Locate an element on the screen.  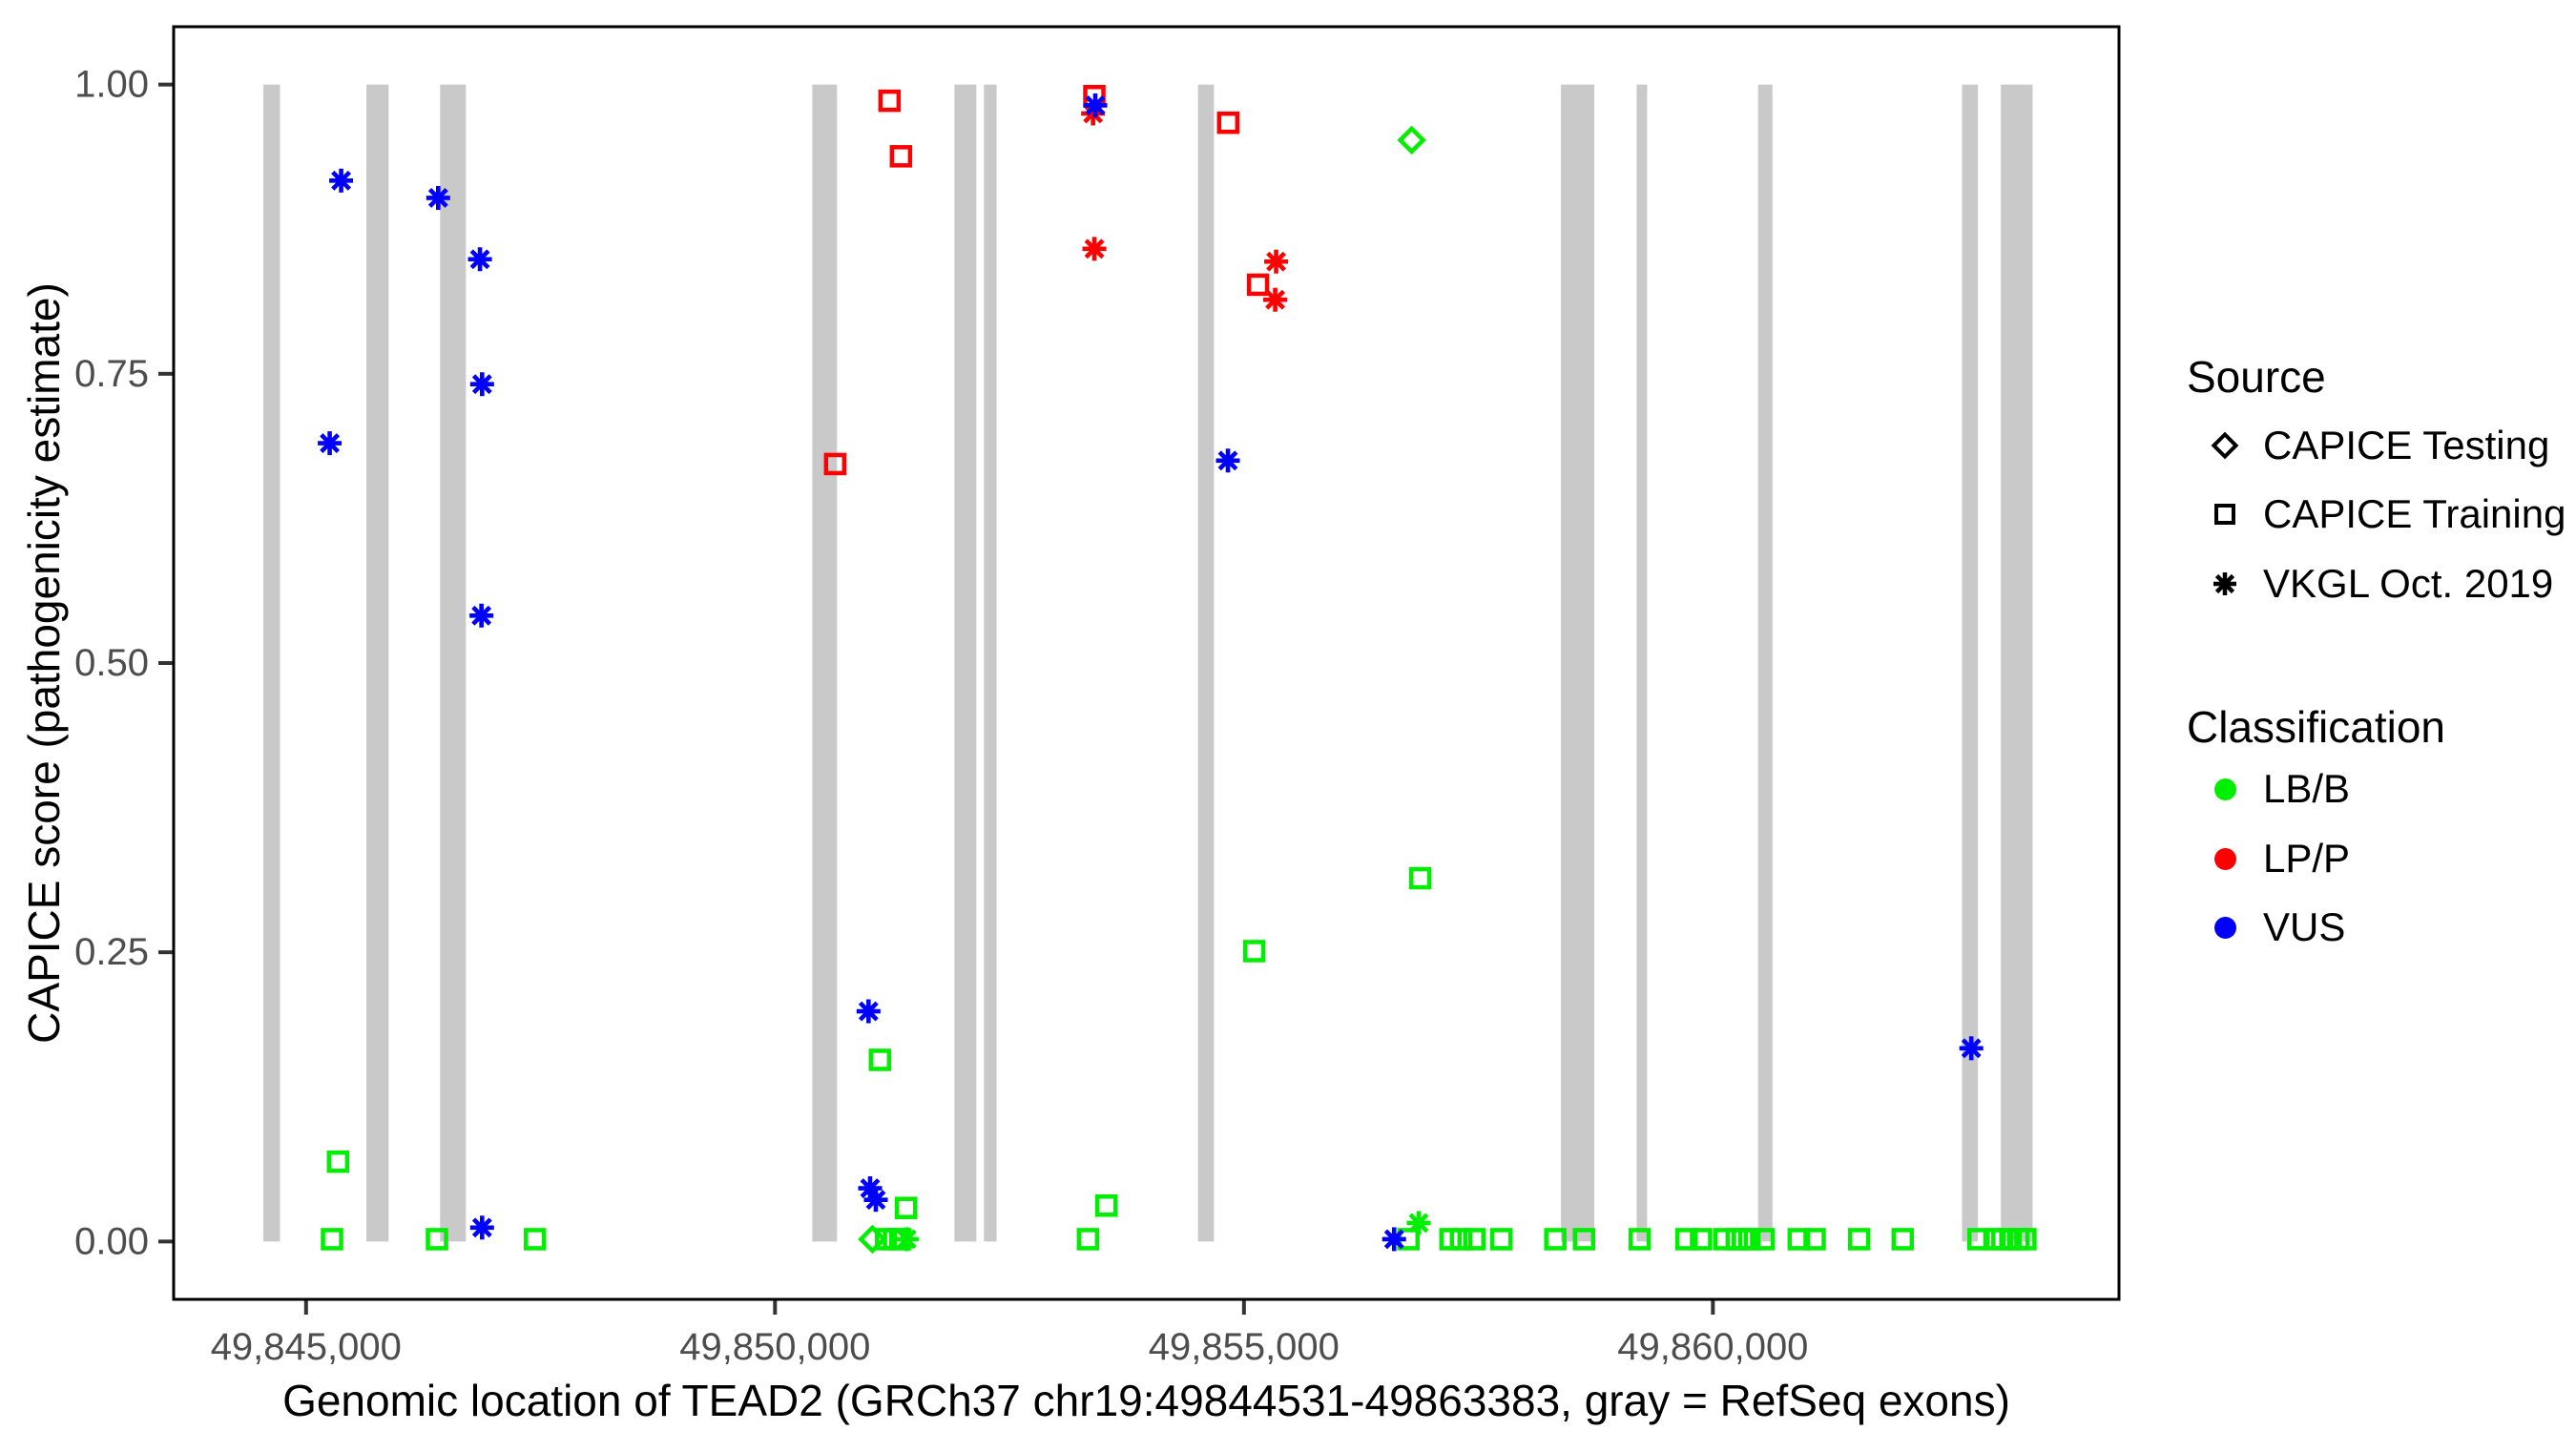
legend-source-title: Source is located at coordinates (2256, 377).